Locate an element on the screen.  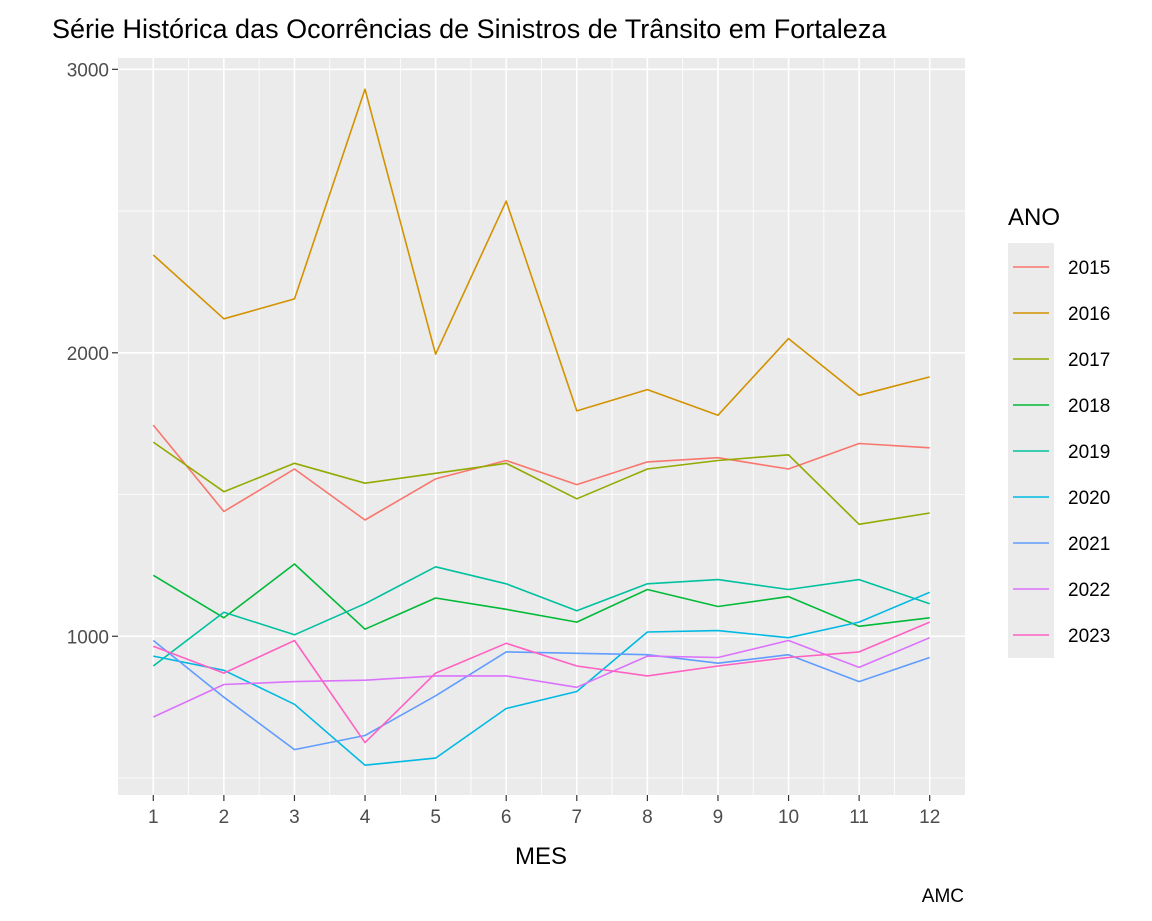
x-tick-label: 7 is located at coordinates (577, 817).